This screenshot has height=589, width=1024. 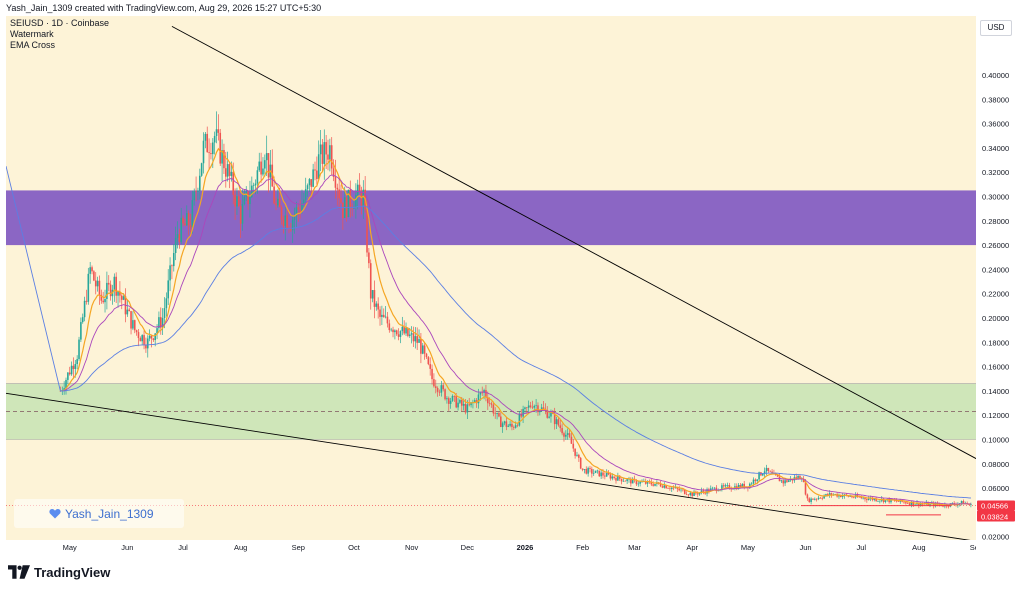 What do you see at coordinates (32, 34) in the screenshot?
I see `indicator-watermark-label: Watermark` at bounding box center [32, 34].